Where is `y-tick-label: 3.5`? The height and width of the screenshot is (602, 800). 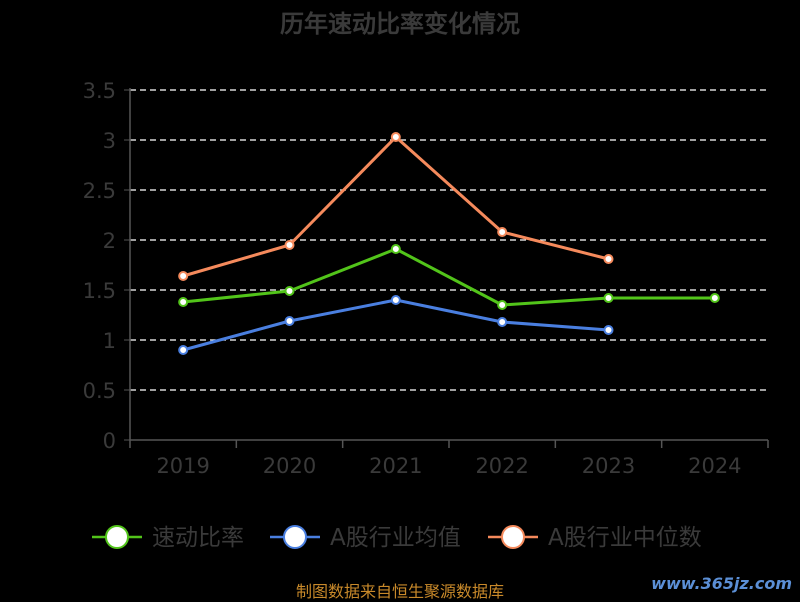
y-tick-label: 3.5 is located at coordinates (99, 91).